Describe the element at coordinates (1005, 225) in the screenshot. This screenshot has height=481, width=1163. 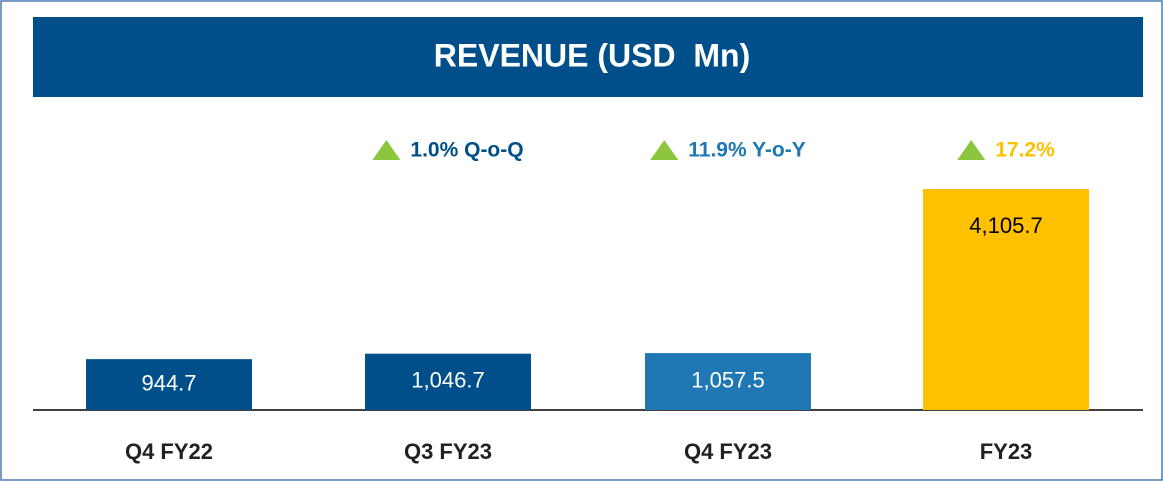
I see `data-label: 4,105.7` at that location.